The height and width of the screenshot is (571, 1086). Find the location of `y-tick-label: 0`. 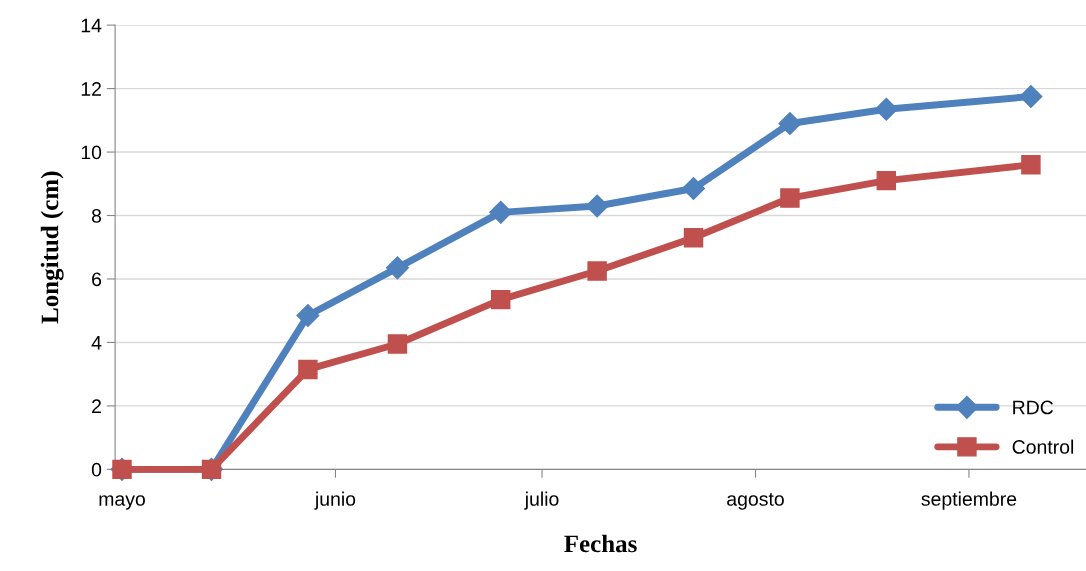

y-tick-label: 0 is located at coordinates (96, 469).